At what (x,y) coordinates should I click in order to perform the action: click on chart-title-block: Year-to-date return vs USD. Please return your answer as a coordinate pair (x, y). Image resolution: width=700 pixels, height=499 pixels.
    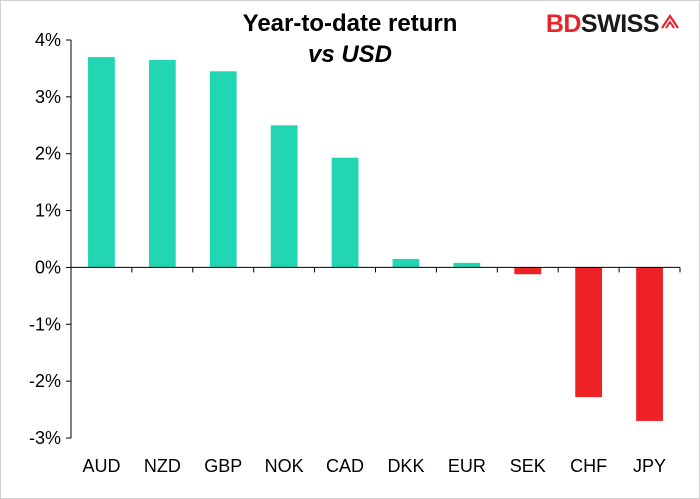
    Looking at the image, I should click on (350, 39).